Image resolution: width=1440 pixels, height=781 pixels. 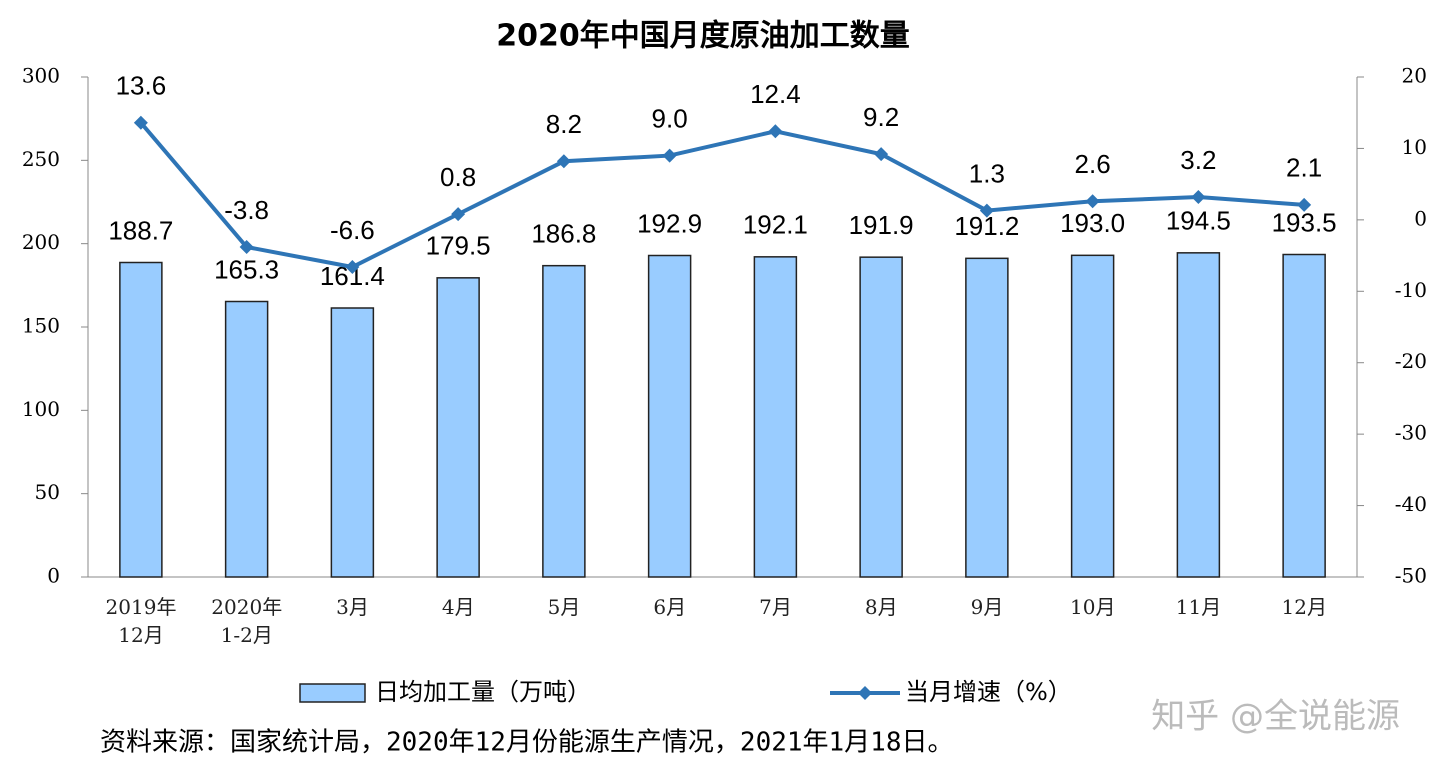 I want to click on y2-tick-label: 10, so click(x=1414, y=147).